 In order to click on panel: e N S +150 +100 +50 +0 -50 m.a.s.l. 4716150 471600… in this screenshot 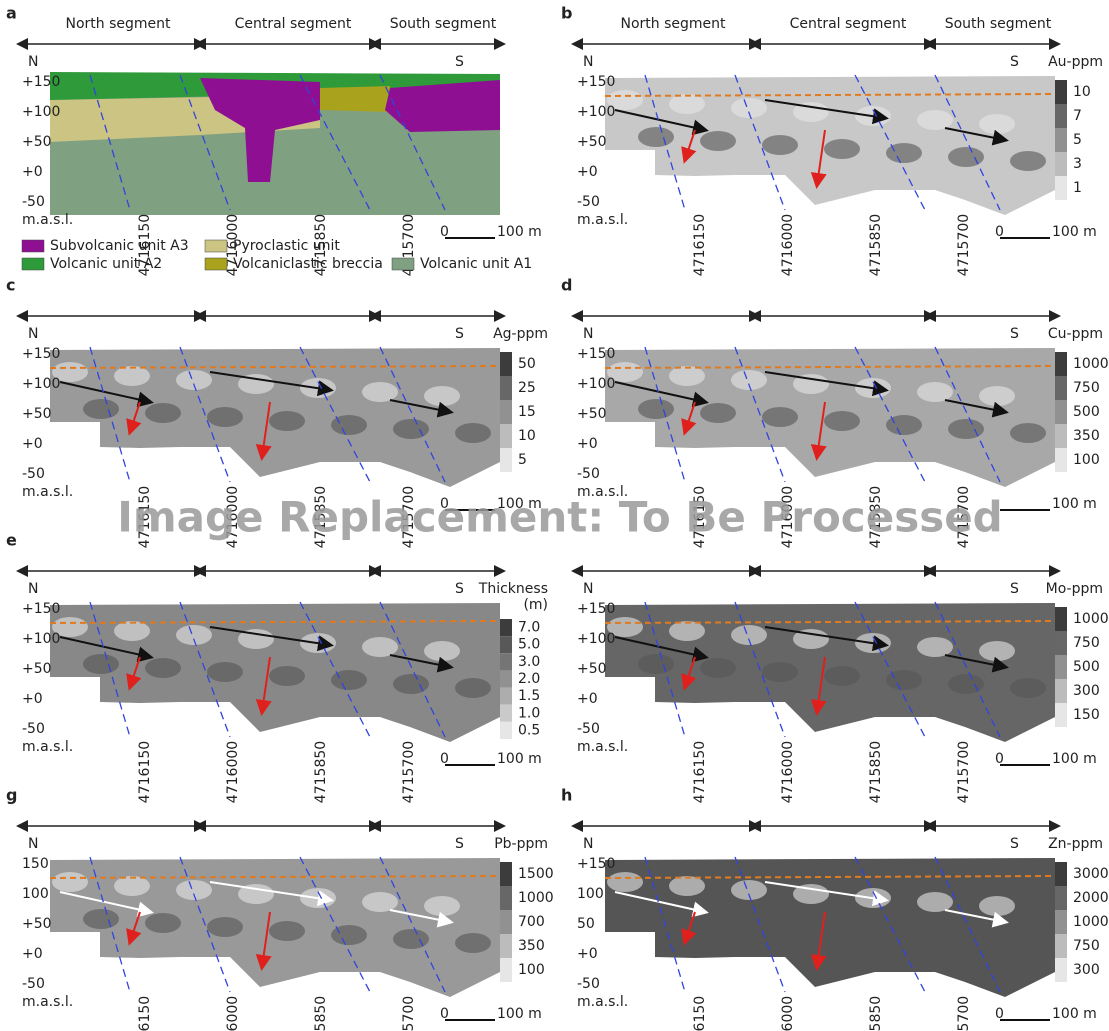, I will do `click(277, 667)`.